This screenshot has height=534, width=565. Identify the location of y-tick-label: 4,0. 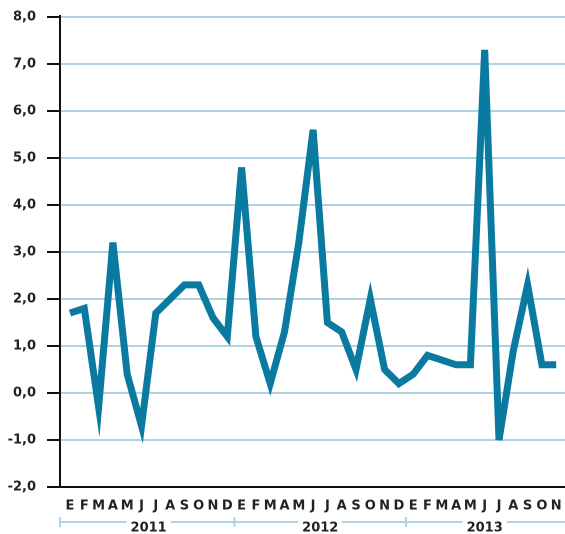
(24, 205).